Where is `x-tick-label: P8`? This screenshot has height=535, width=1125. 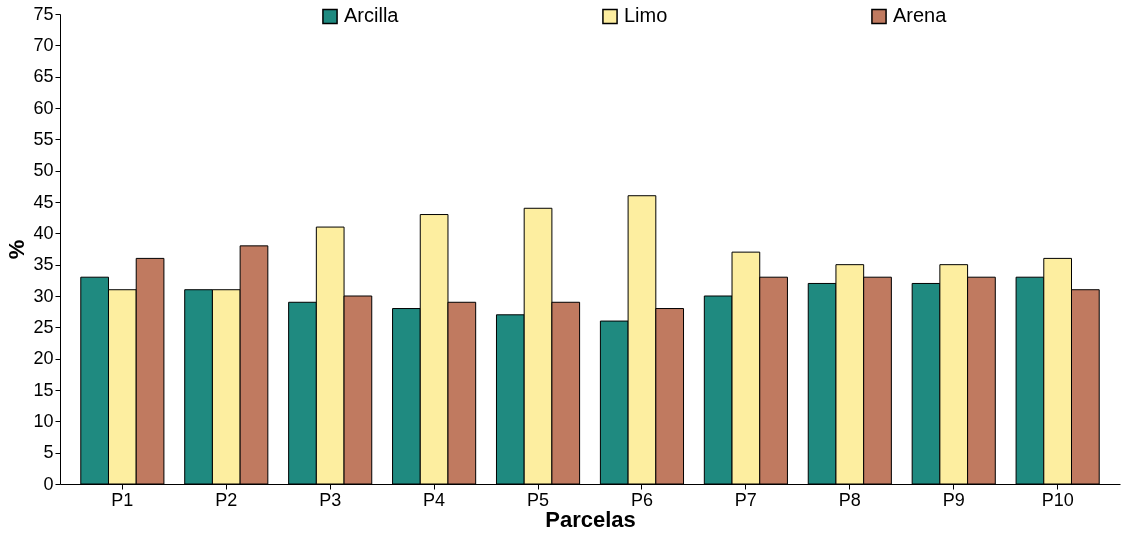
x-tick-label: P8 is located at coordinates (849, 499).